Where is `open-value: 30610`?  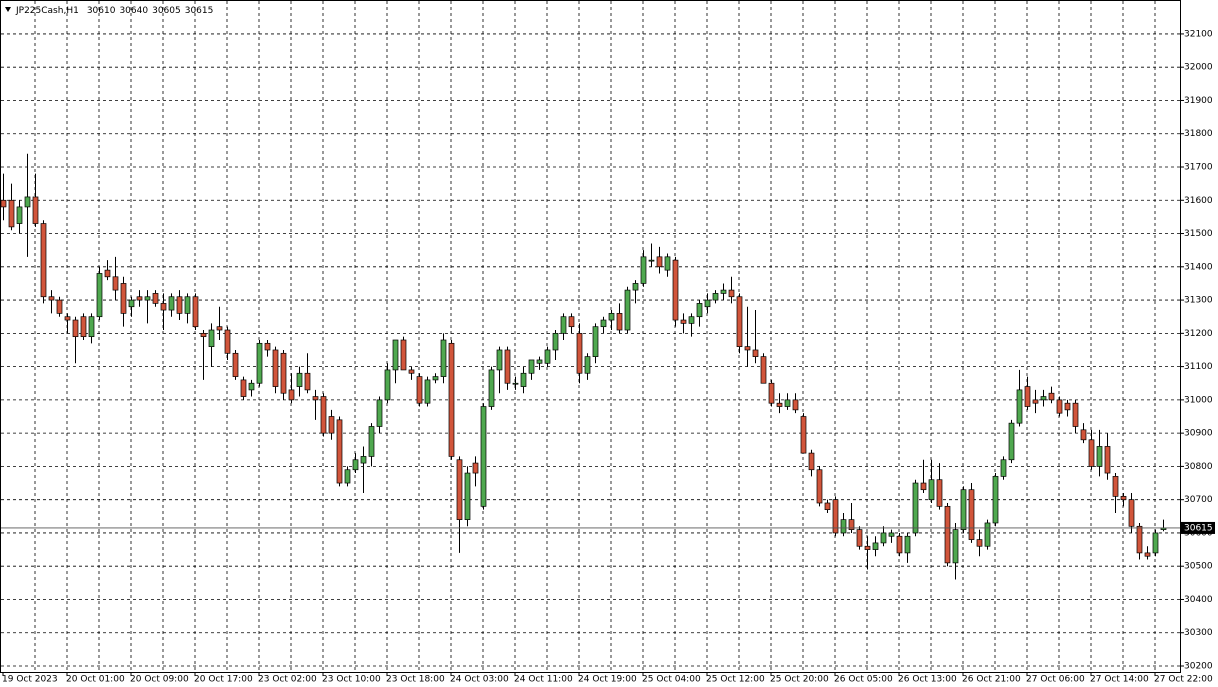 open-value: 30610 is located at coordinates (101, 11).